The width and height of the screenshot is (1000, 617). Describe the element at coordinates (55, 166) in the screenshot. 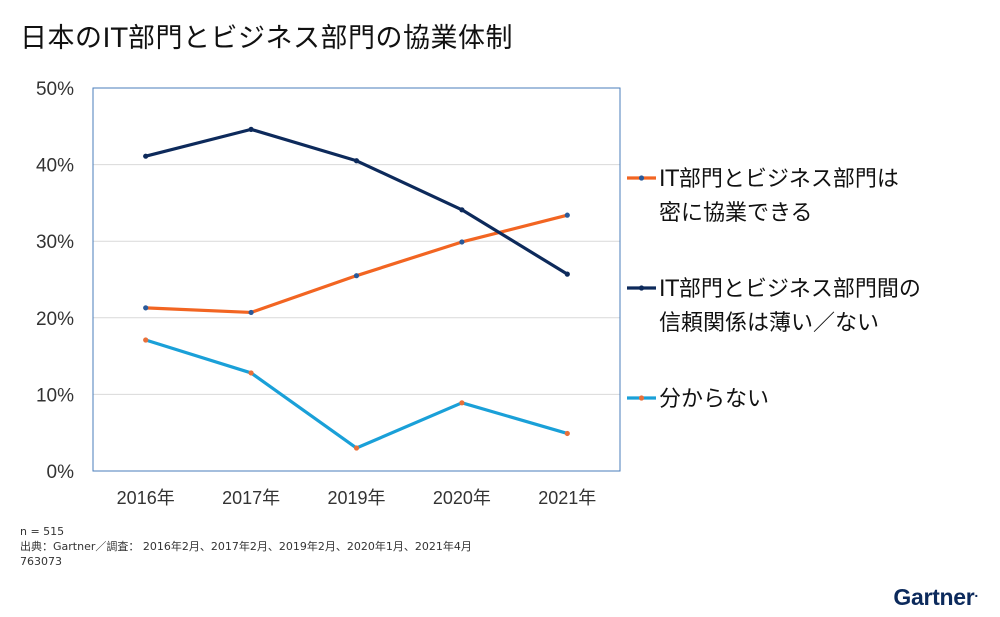

I see `y-tick-label: 40%` at that location.